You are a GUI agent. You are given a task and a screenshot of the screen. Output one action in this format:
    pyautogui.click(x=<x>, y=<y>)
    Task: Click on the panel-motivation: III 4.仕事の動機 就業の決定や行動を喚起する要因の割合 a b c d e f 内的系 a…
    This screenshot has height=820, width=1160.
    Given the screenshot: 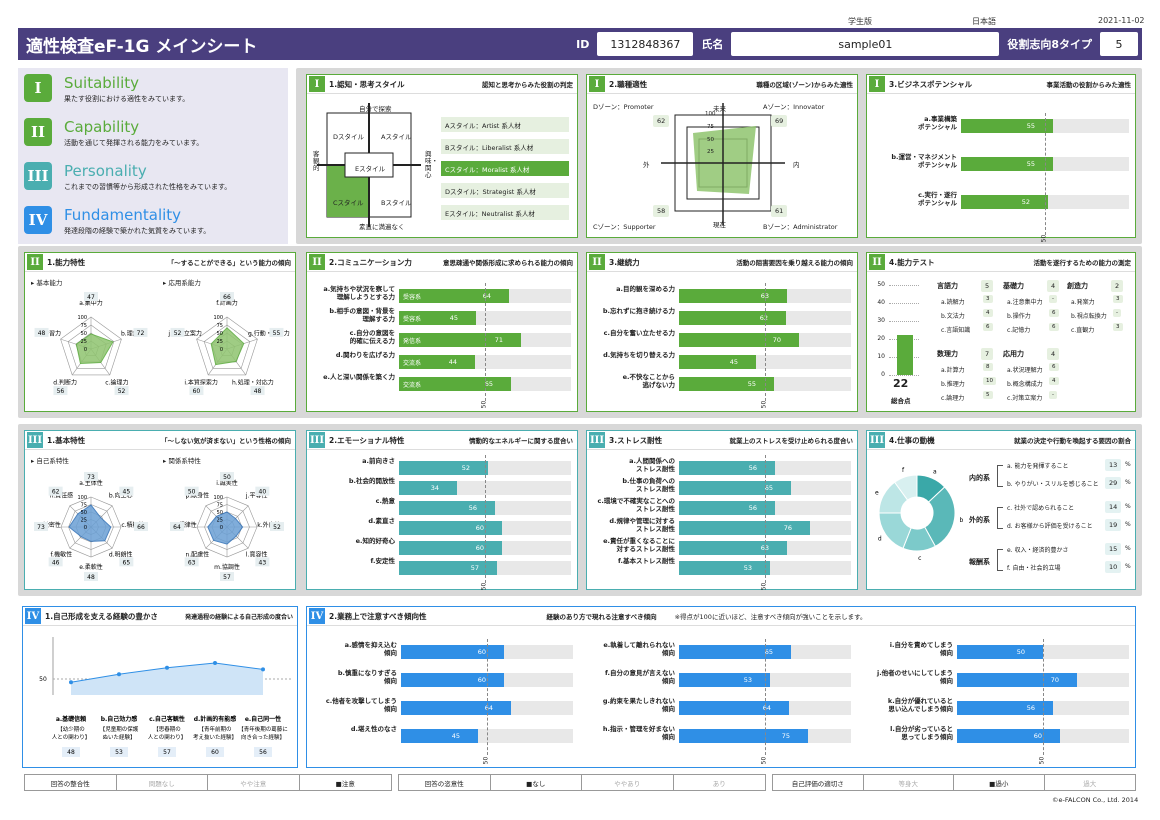 What is the action you would take?
    pyautogui.click(x=1001, y=510)
    